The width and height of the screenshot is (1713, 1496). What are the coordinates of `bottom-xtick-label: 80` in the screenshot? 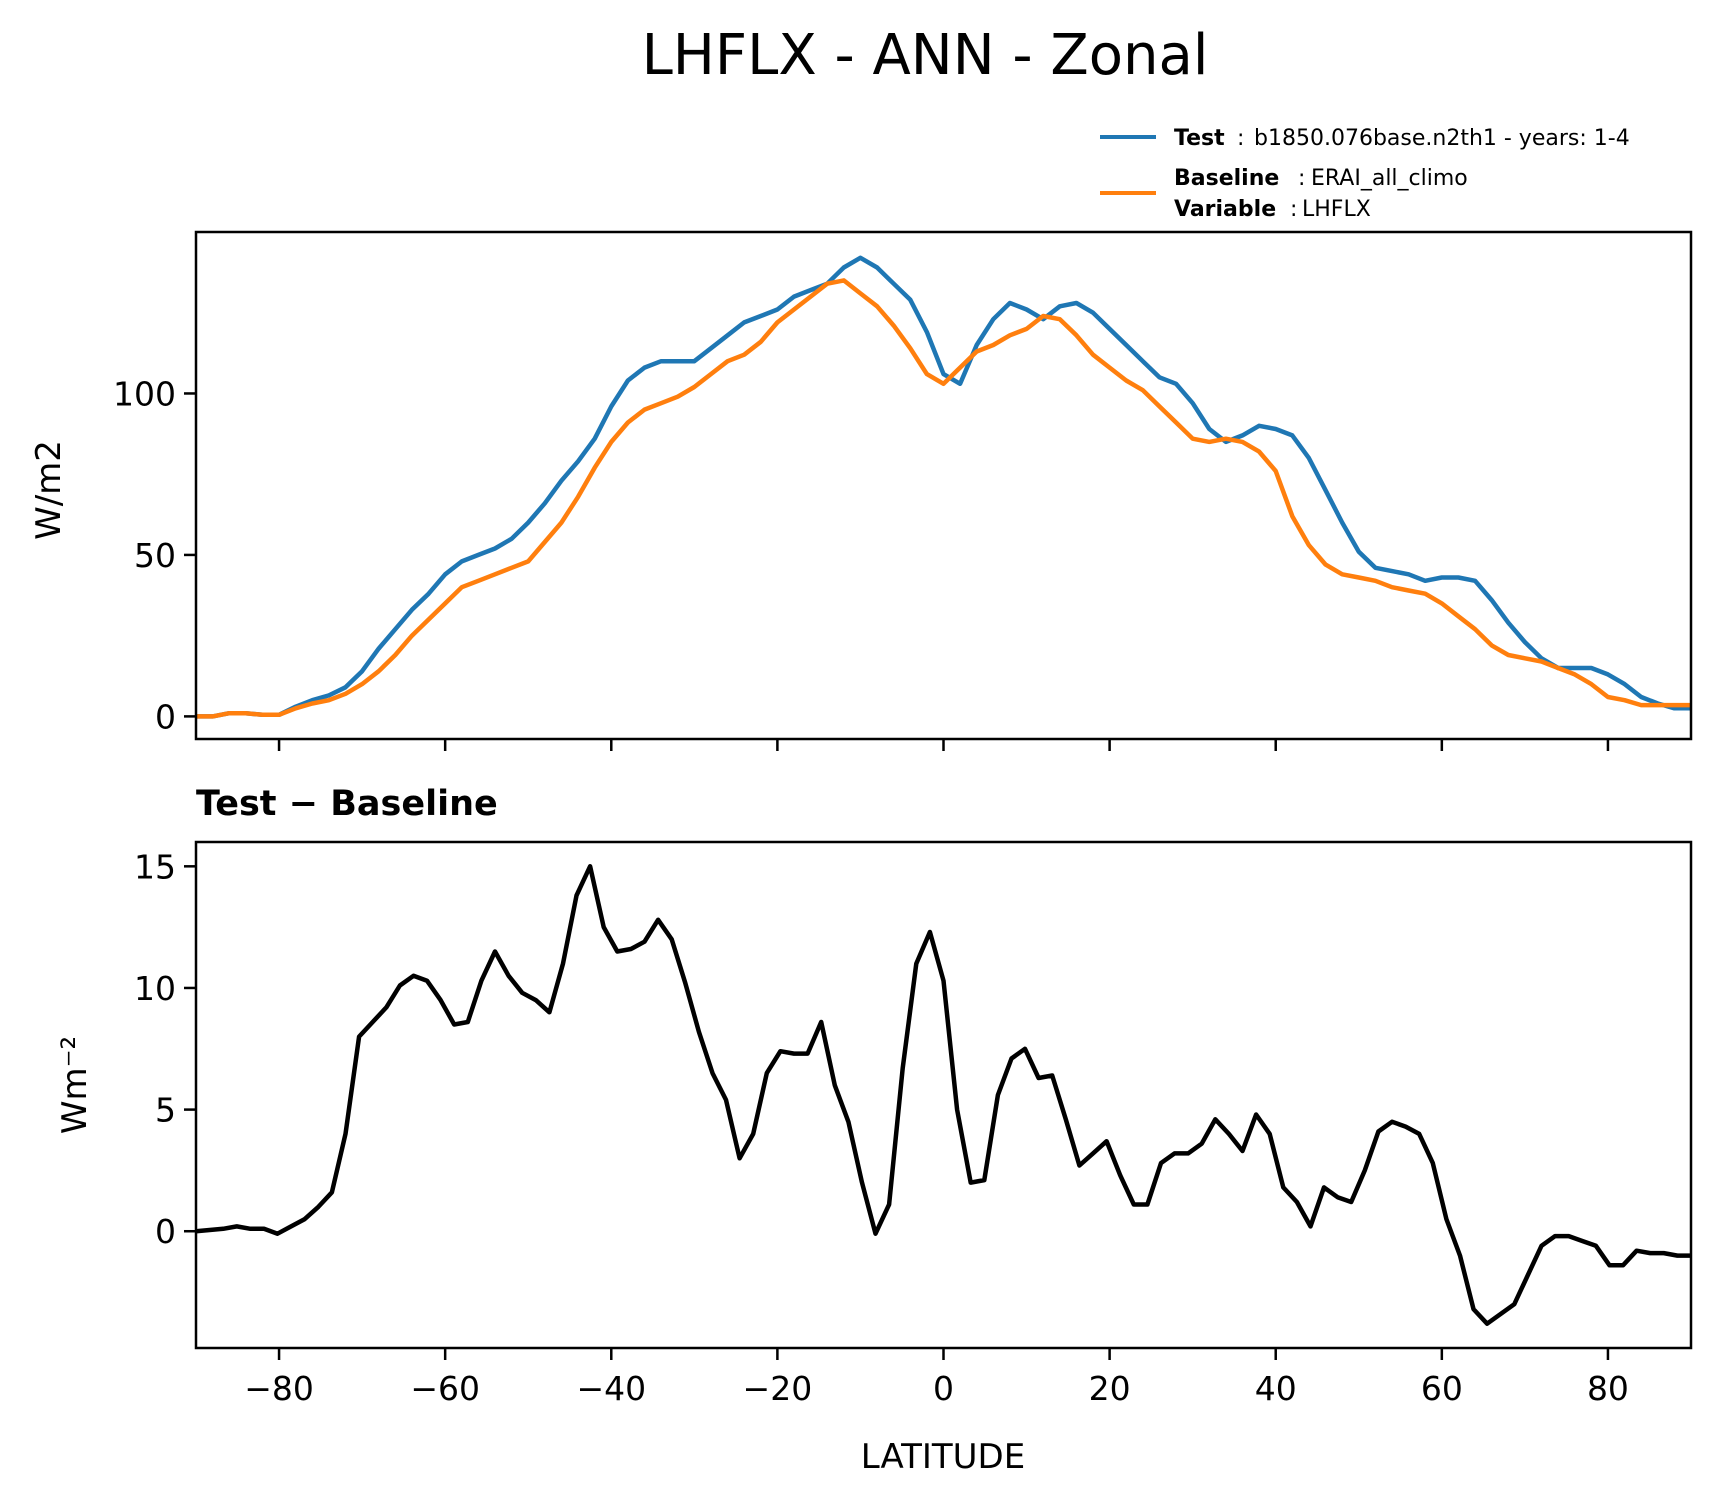 It's located at (1608, 1388).